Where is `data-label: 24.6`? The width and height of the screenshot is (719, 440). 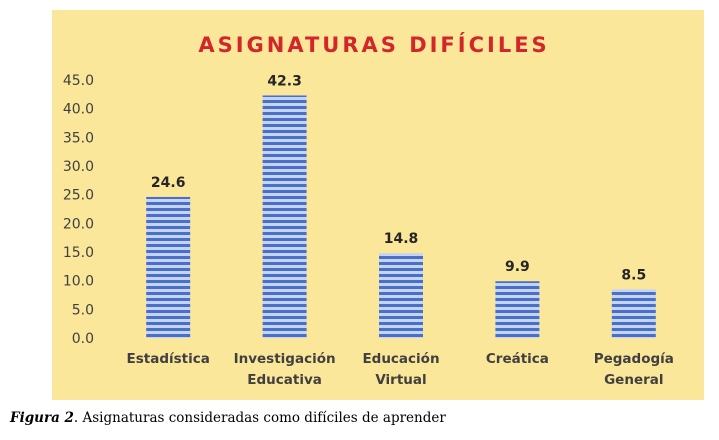
data-label: 24.6 is located at coordinates (168, 183).